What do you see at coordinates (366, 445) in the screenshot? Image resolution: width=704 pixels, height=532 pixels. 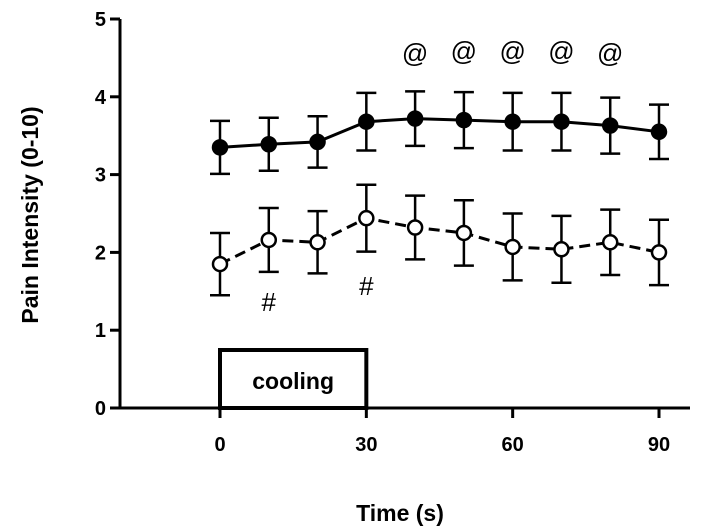 I see `x-tick-label: 30` at bounding box center [366, 445].